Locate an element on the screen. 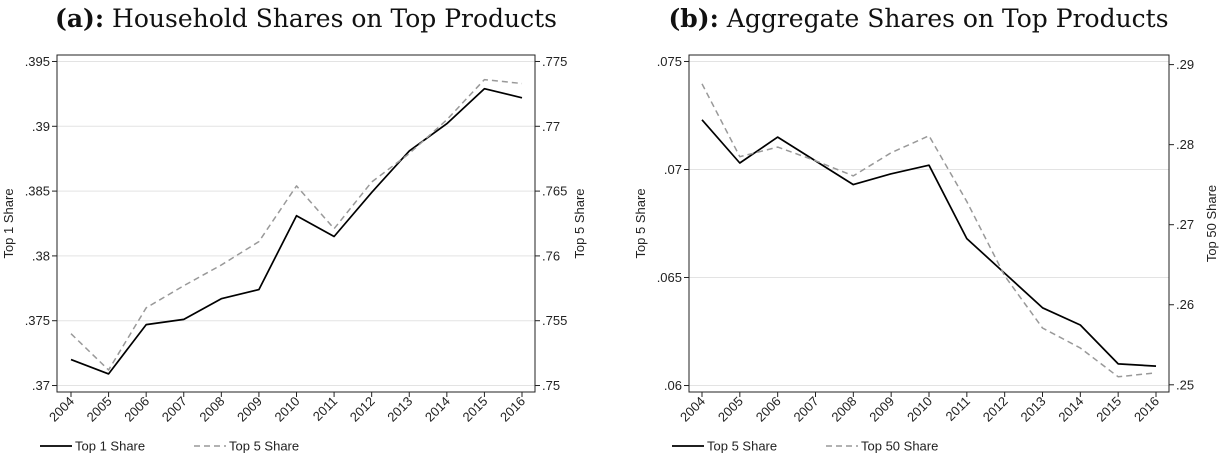  y-tick-label: .07 is located at coordinates (673, 169).